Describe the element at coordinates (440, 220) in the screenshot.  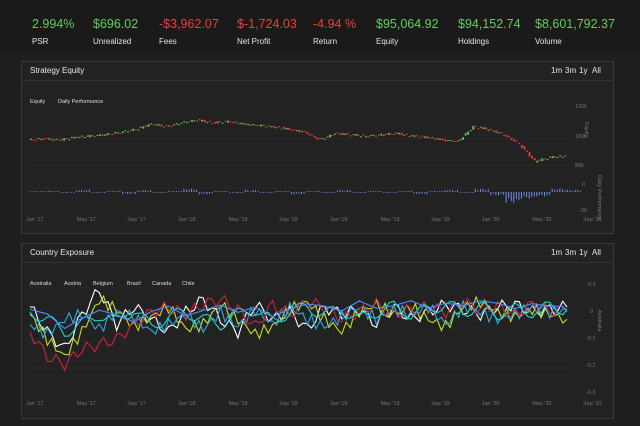
I see `equity-xtick: Sep '19` at that location.